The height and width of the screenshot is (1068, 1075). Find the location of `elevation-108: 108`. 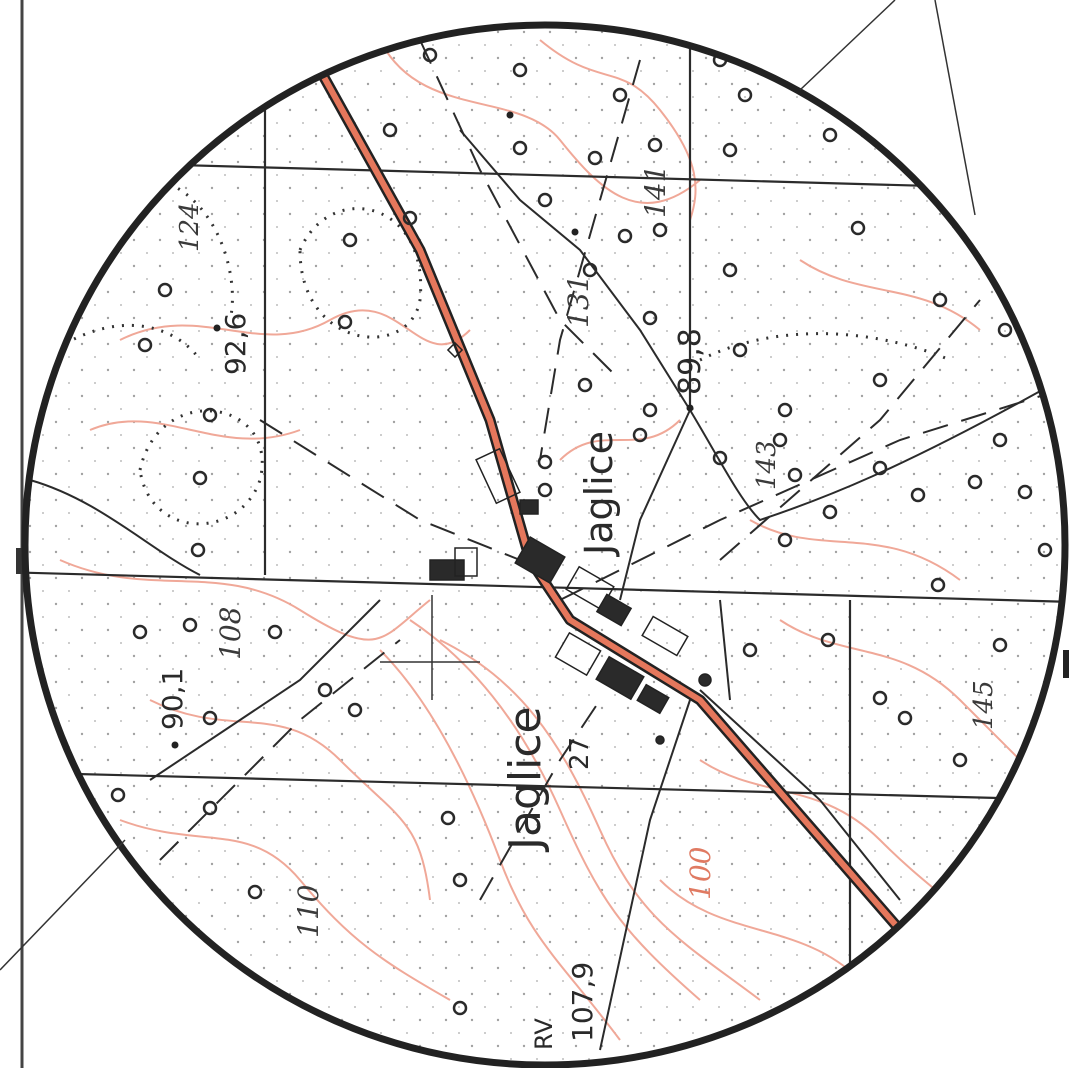

elevation-108: 108 is located at coordinates (230, 633).